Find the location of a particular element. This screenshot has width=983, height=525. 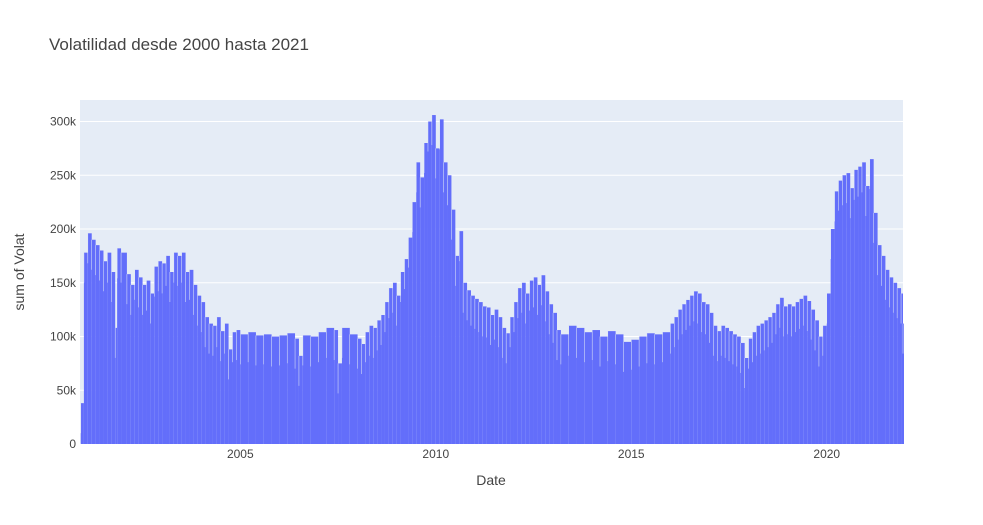

y-axis-title: sum of Volat is located at coordinates (19, 271).